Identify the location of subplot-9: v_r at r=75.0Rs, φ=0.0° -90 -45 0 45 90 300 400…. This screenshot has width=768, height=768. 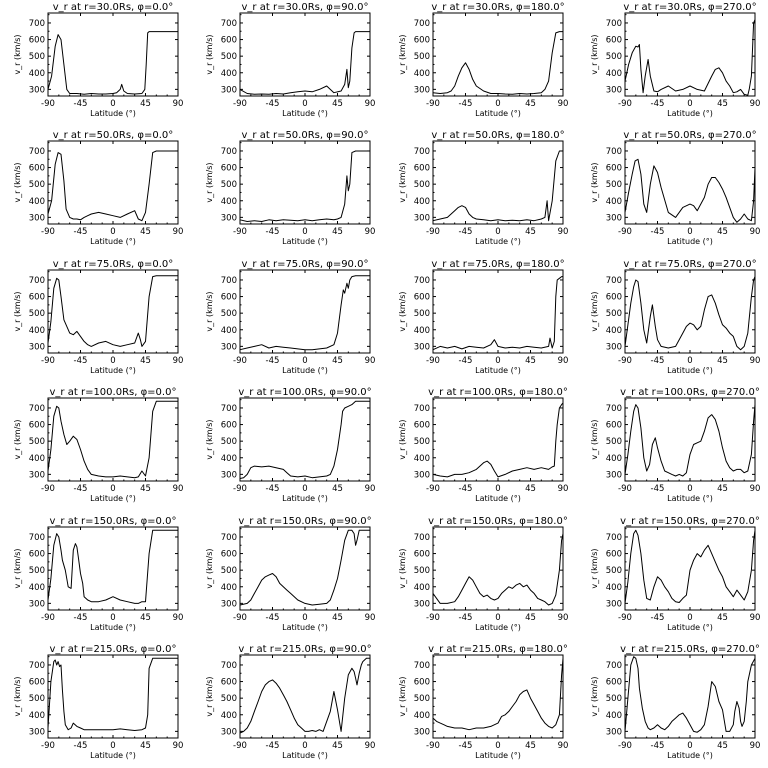
(98, 317).